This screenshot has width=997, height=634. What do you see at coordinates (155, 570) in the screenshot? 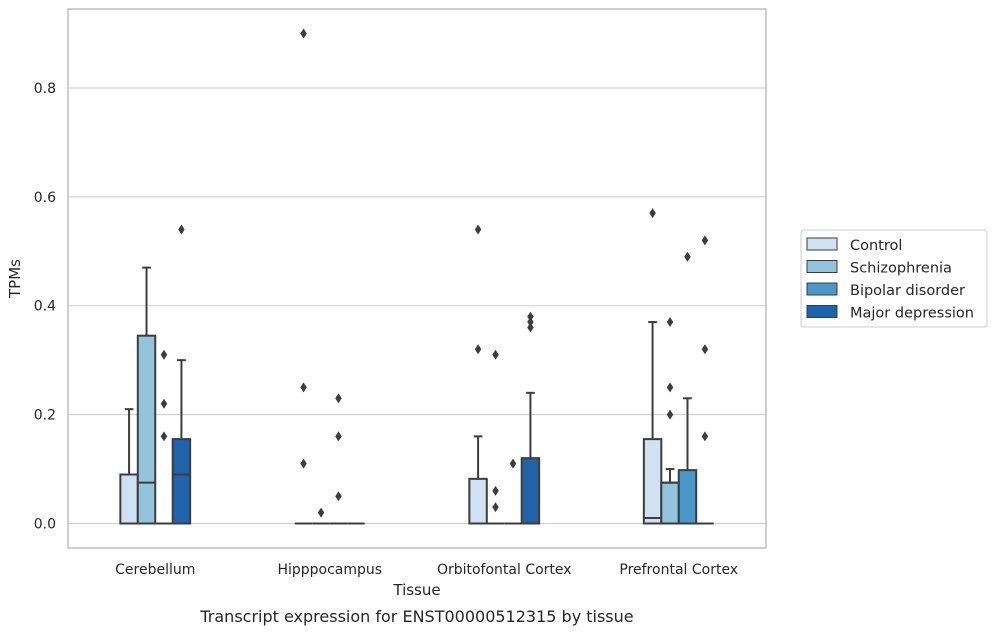
I see `x-tick-label: Cerebellum` at bounding box center [155, 570].